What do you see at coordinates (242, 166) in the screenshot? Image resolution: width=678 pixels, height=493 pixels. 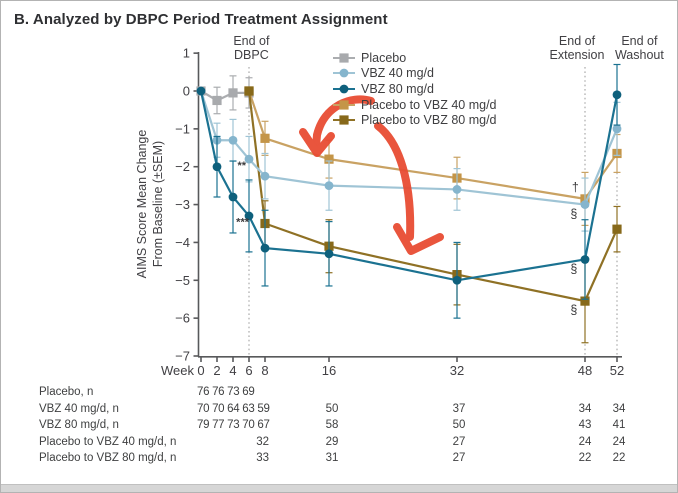 I see `significance-annotation-0: **` at bounding box center [242, 166].